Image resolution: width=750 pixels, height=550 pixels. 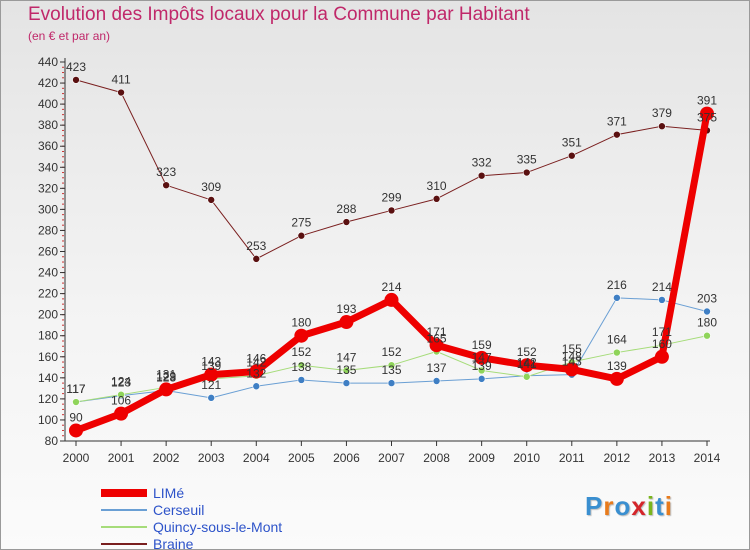 I want to click on chart-subtitle: (en € et par an), so click(x=69, y=36).